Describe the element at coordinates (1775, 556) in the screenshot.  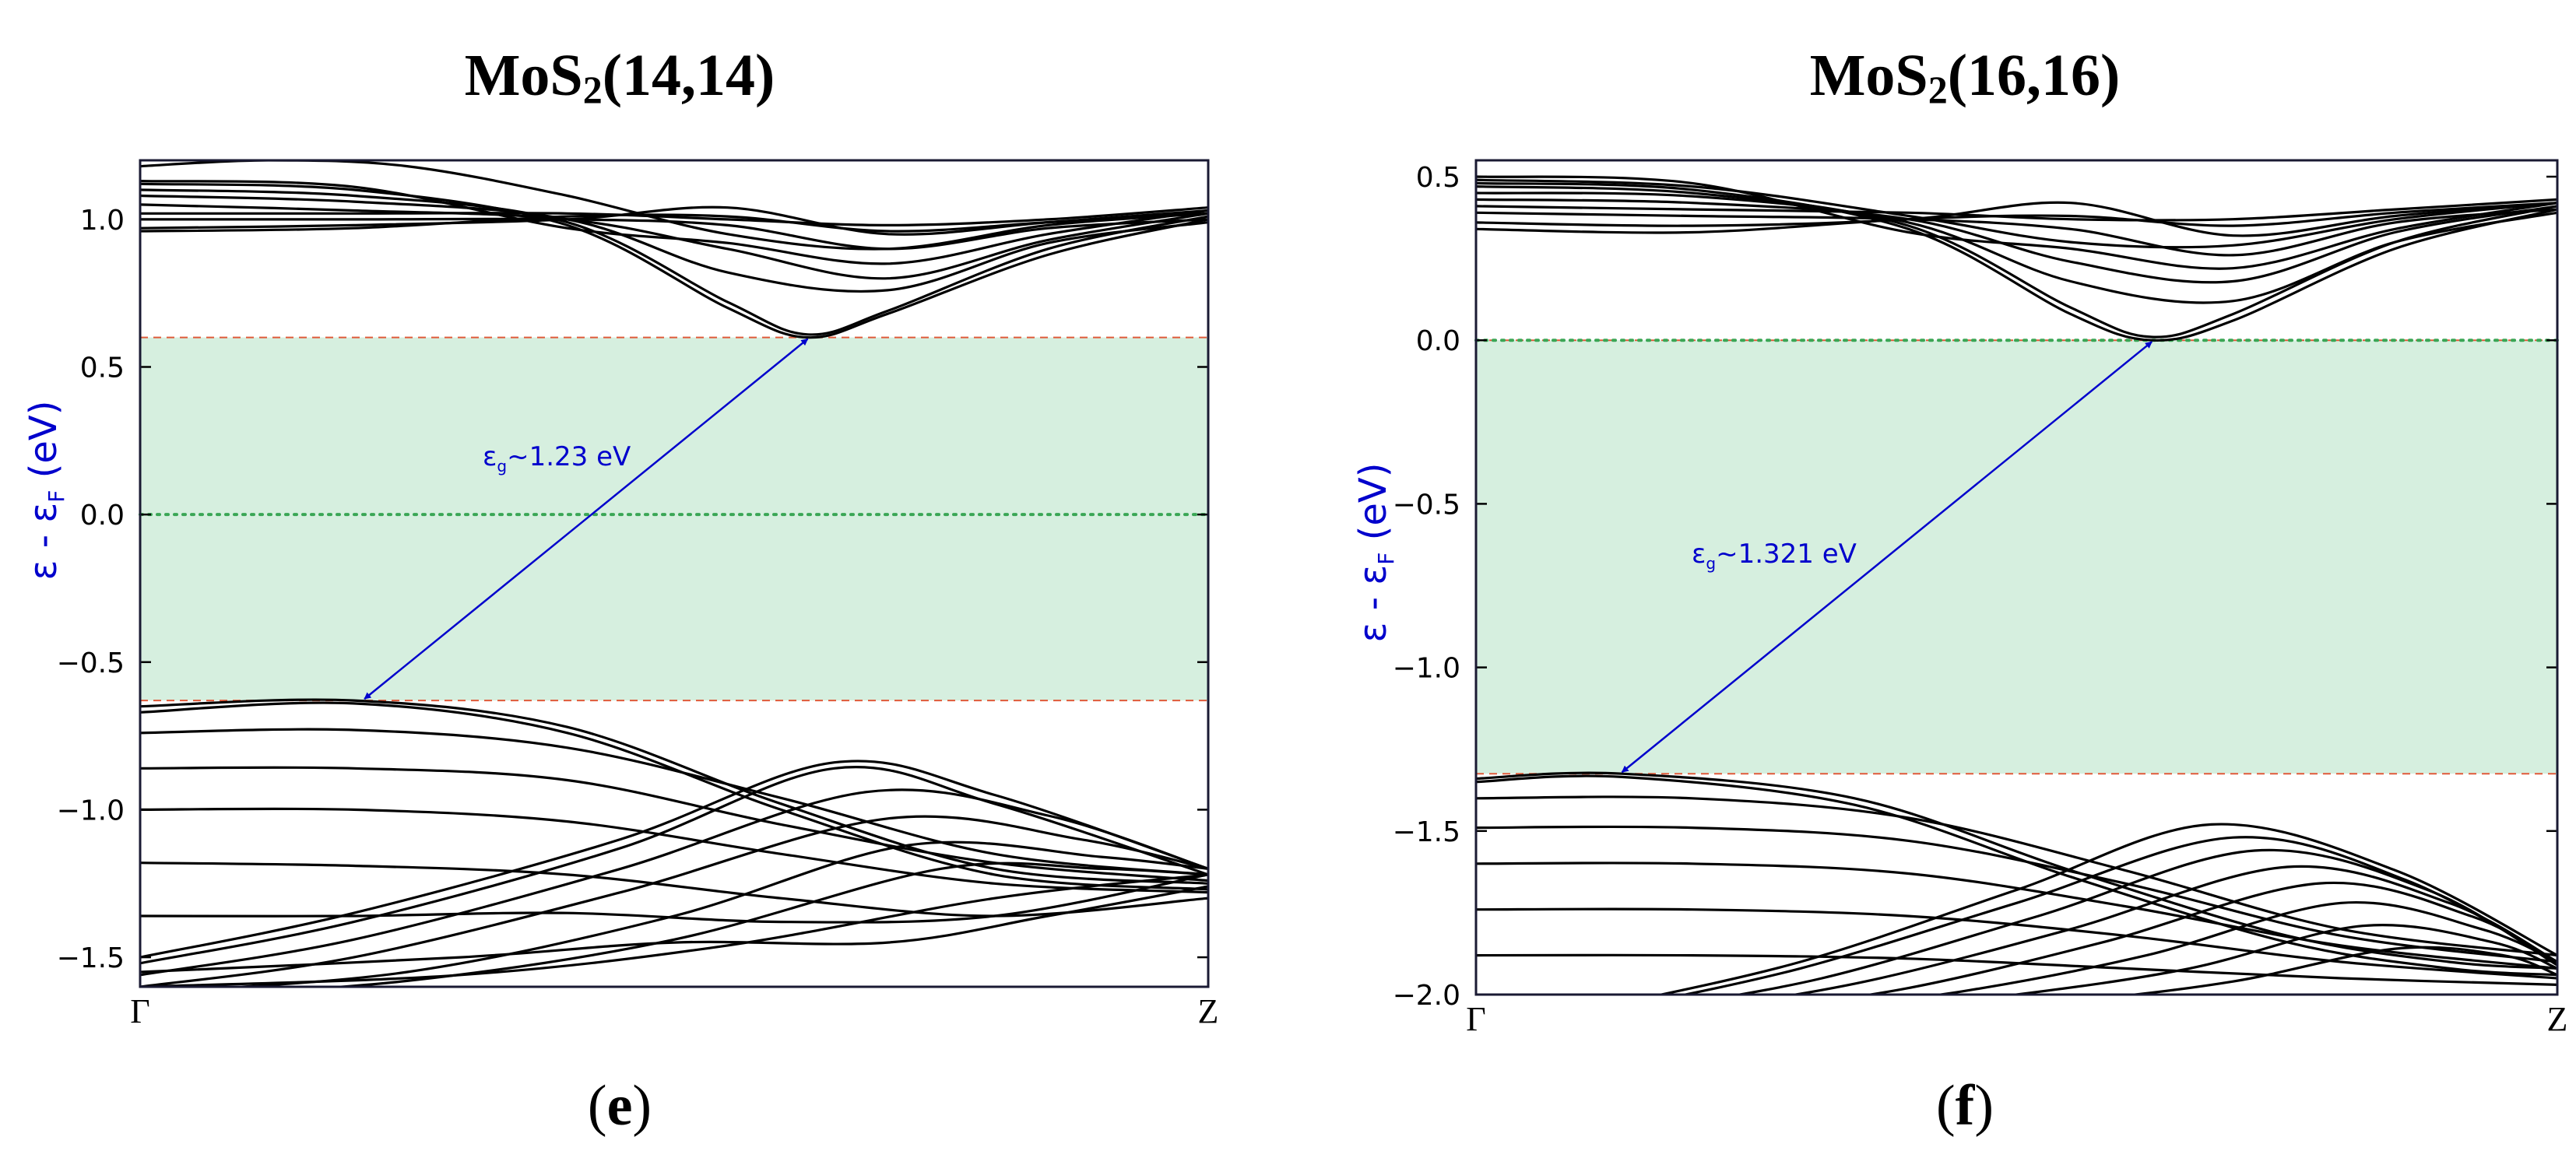
I see `band-gap-label: εg~1.321 eV` at that location.